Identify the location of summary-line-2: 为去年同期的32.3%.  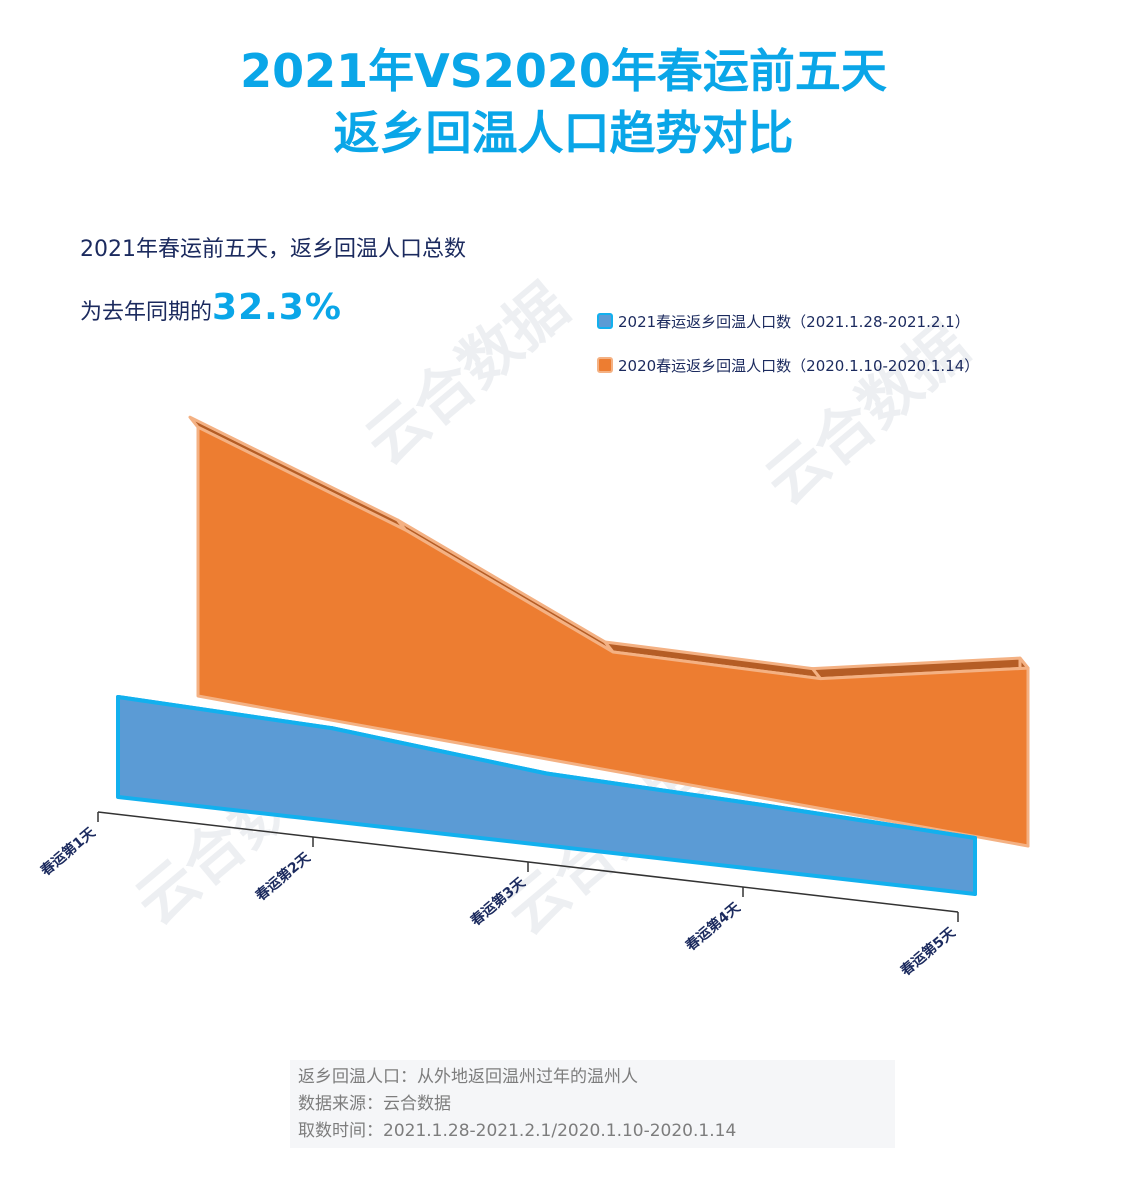
(273, 310).